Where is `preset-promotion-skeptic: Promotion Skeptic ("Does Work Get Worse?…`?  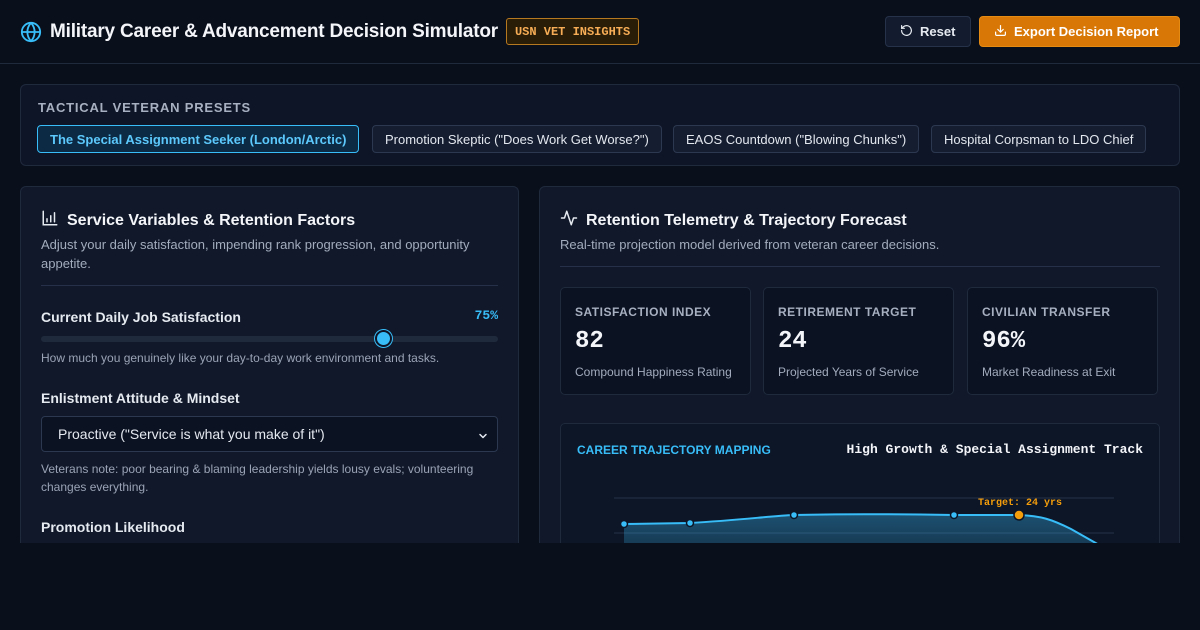 preset-promotion-skeptic: Promotion Skeptic ("Does Work Get Worse?… is located at coordinates (517, 139).